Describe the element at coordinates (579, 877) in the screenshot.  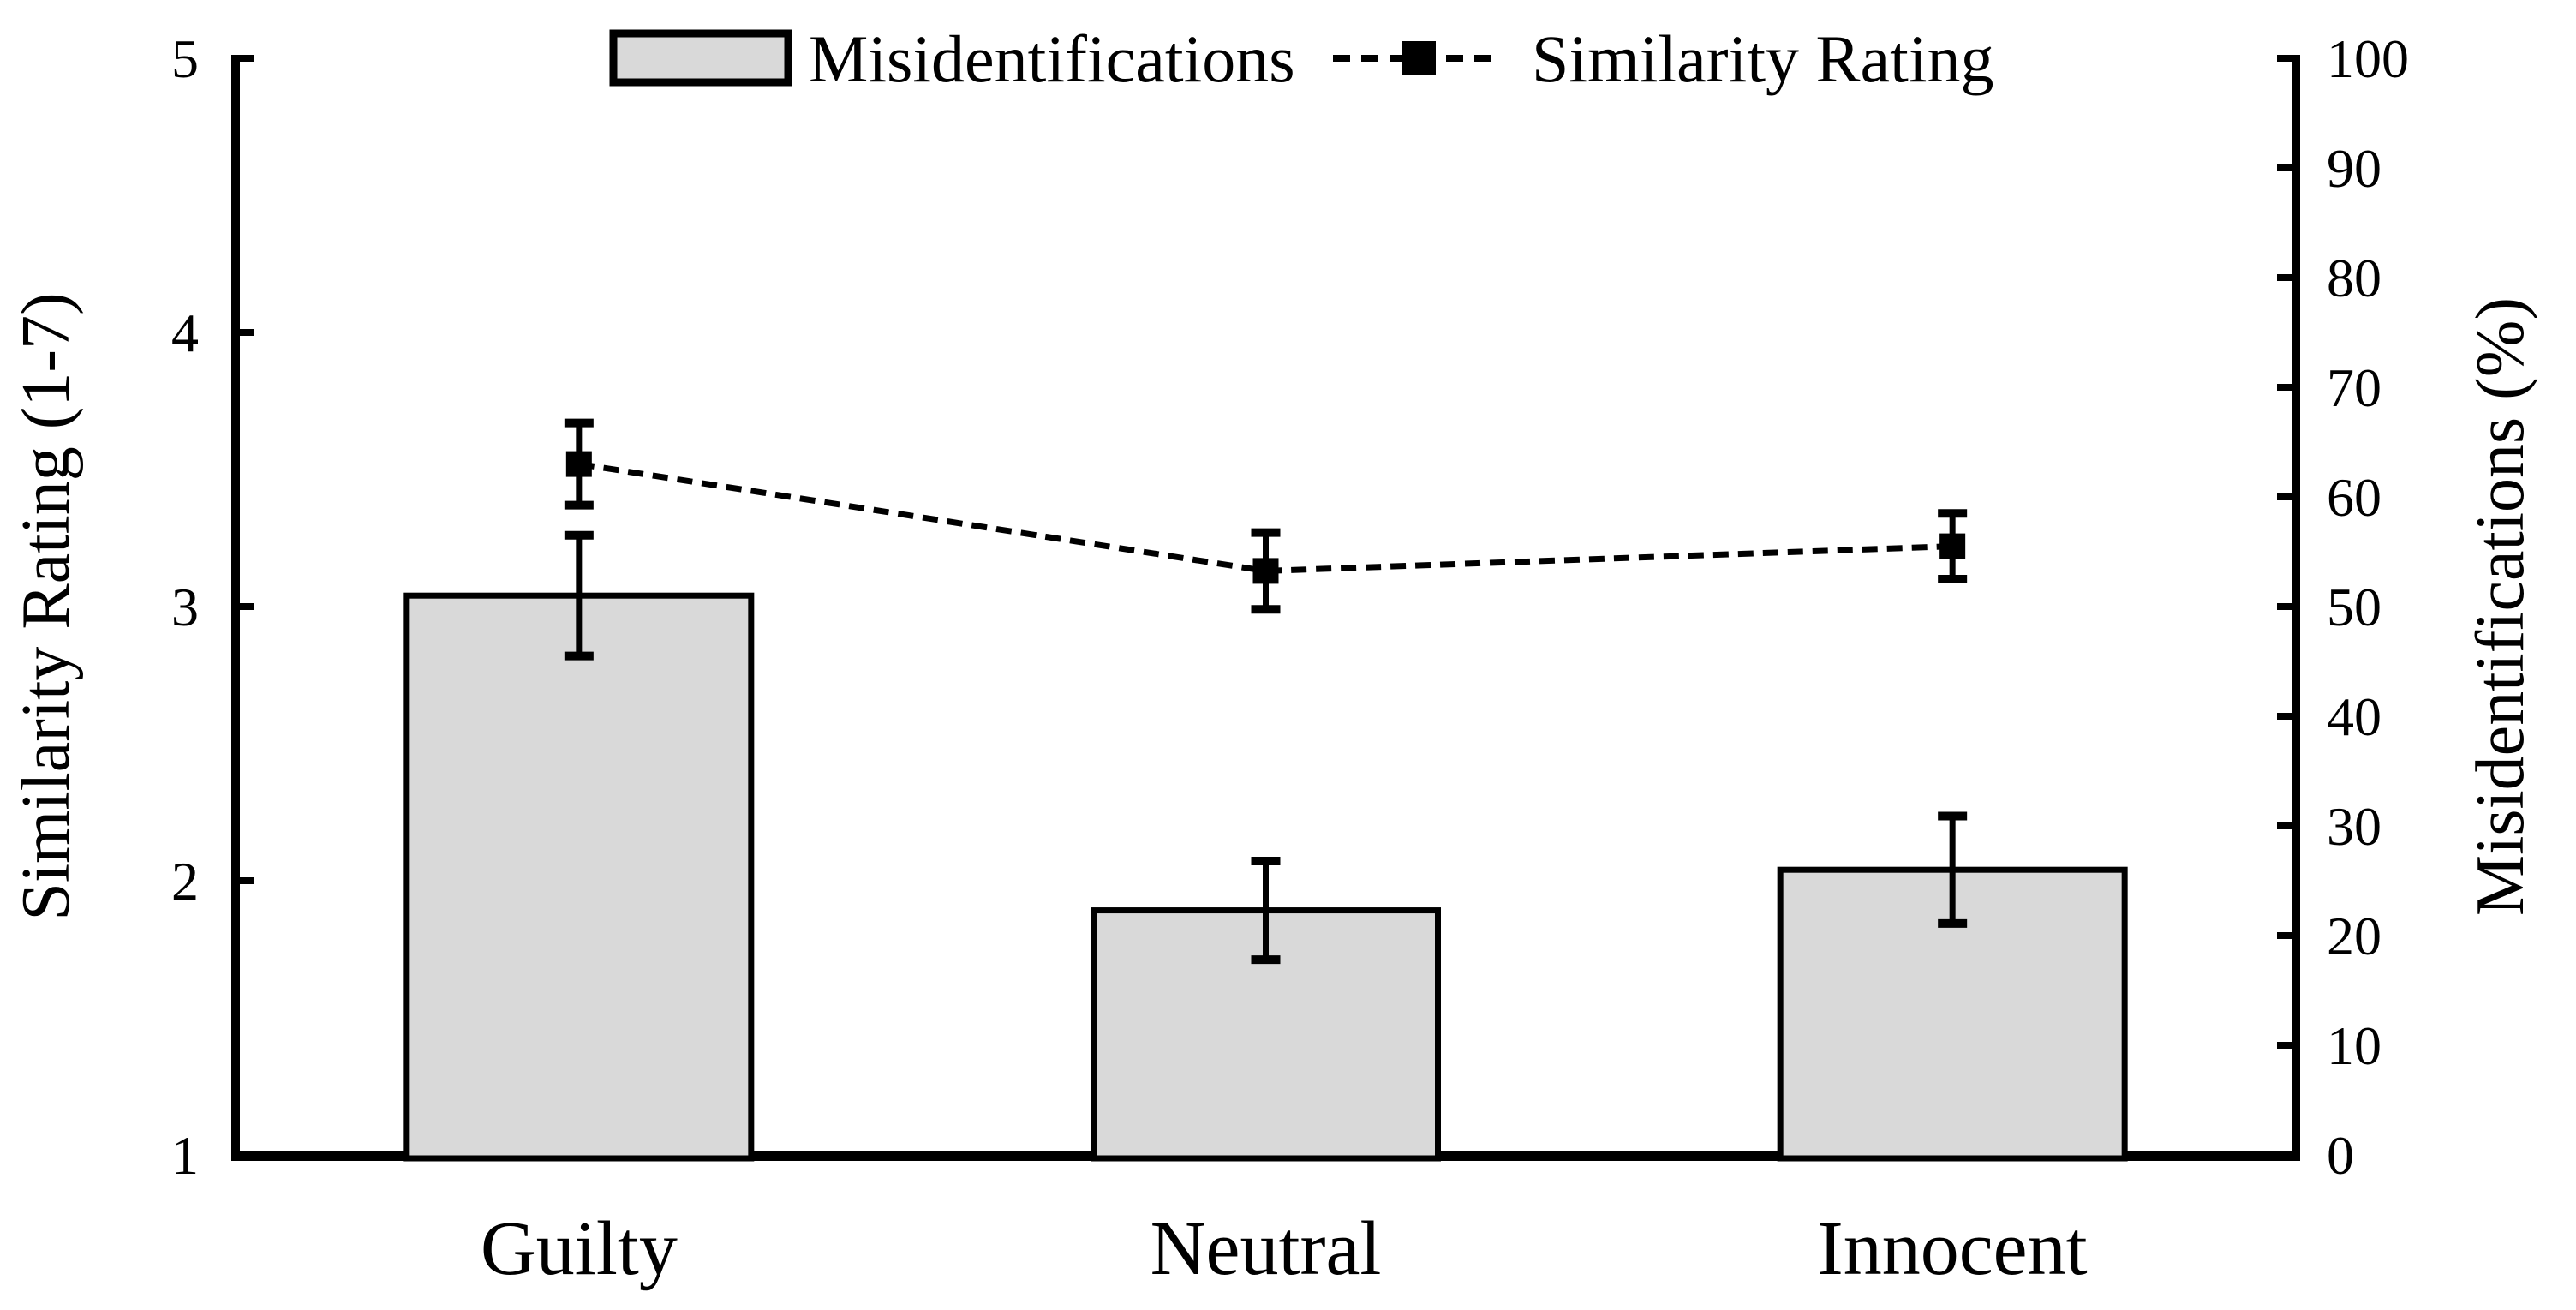
I see `bar-guilty` at that location.